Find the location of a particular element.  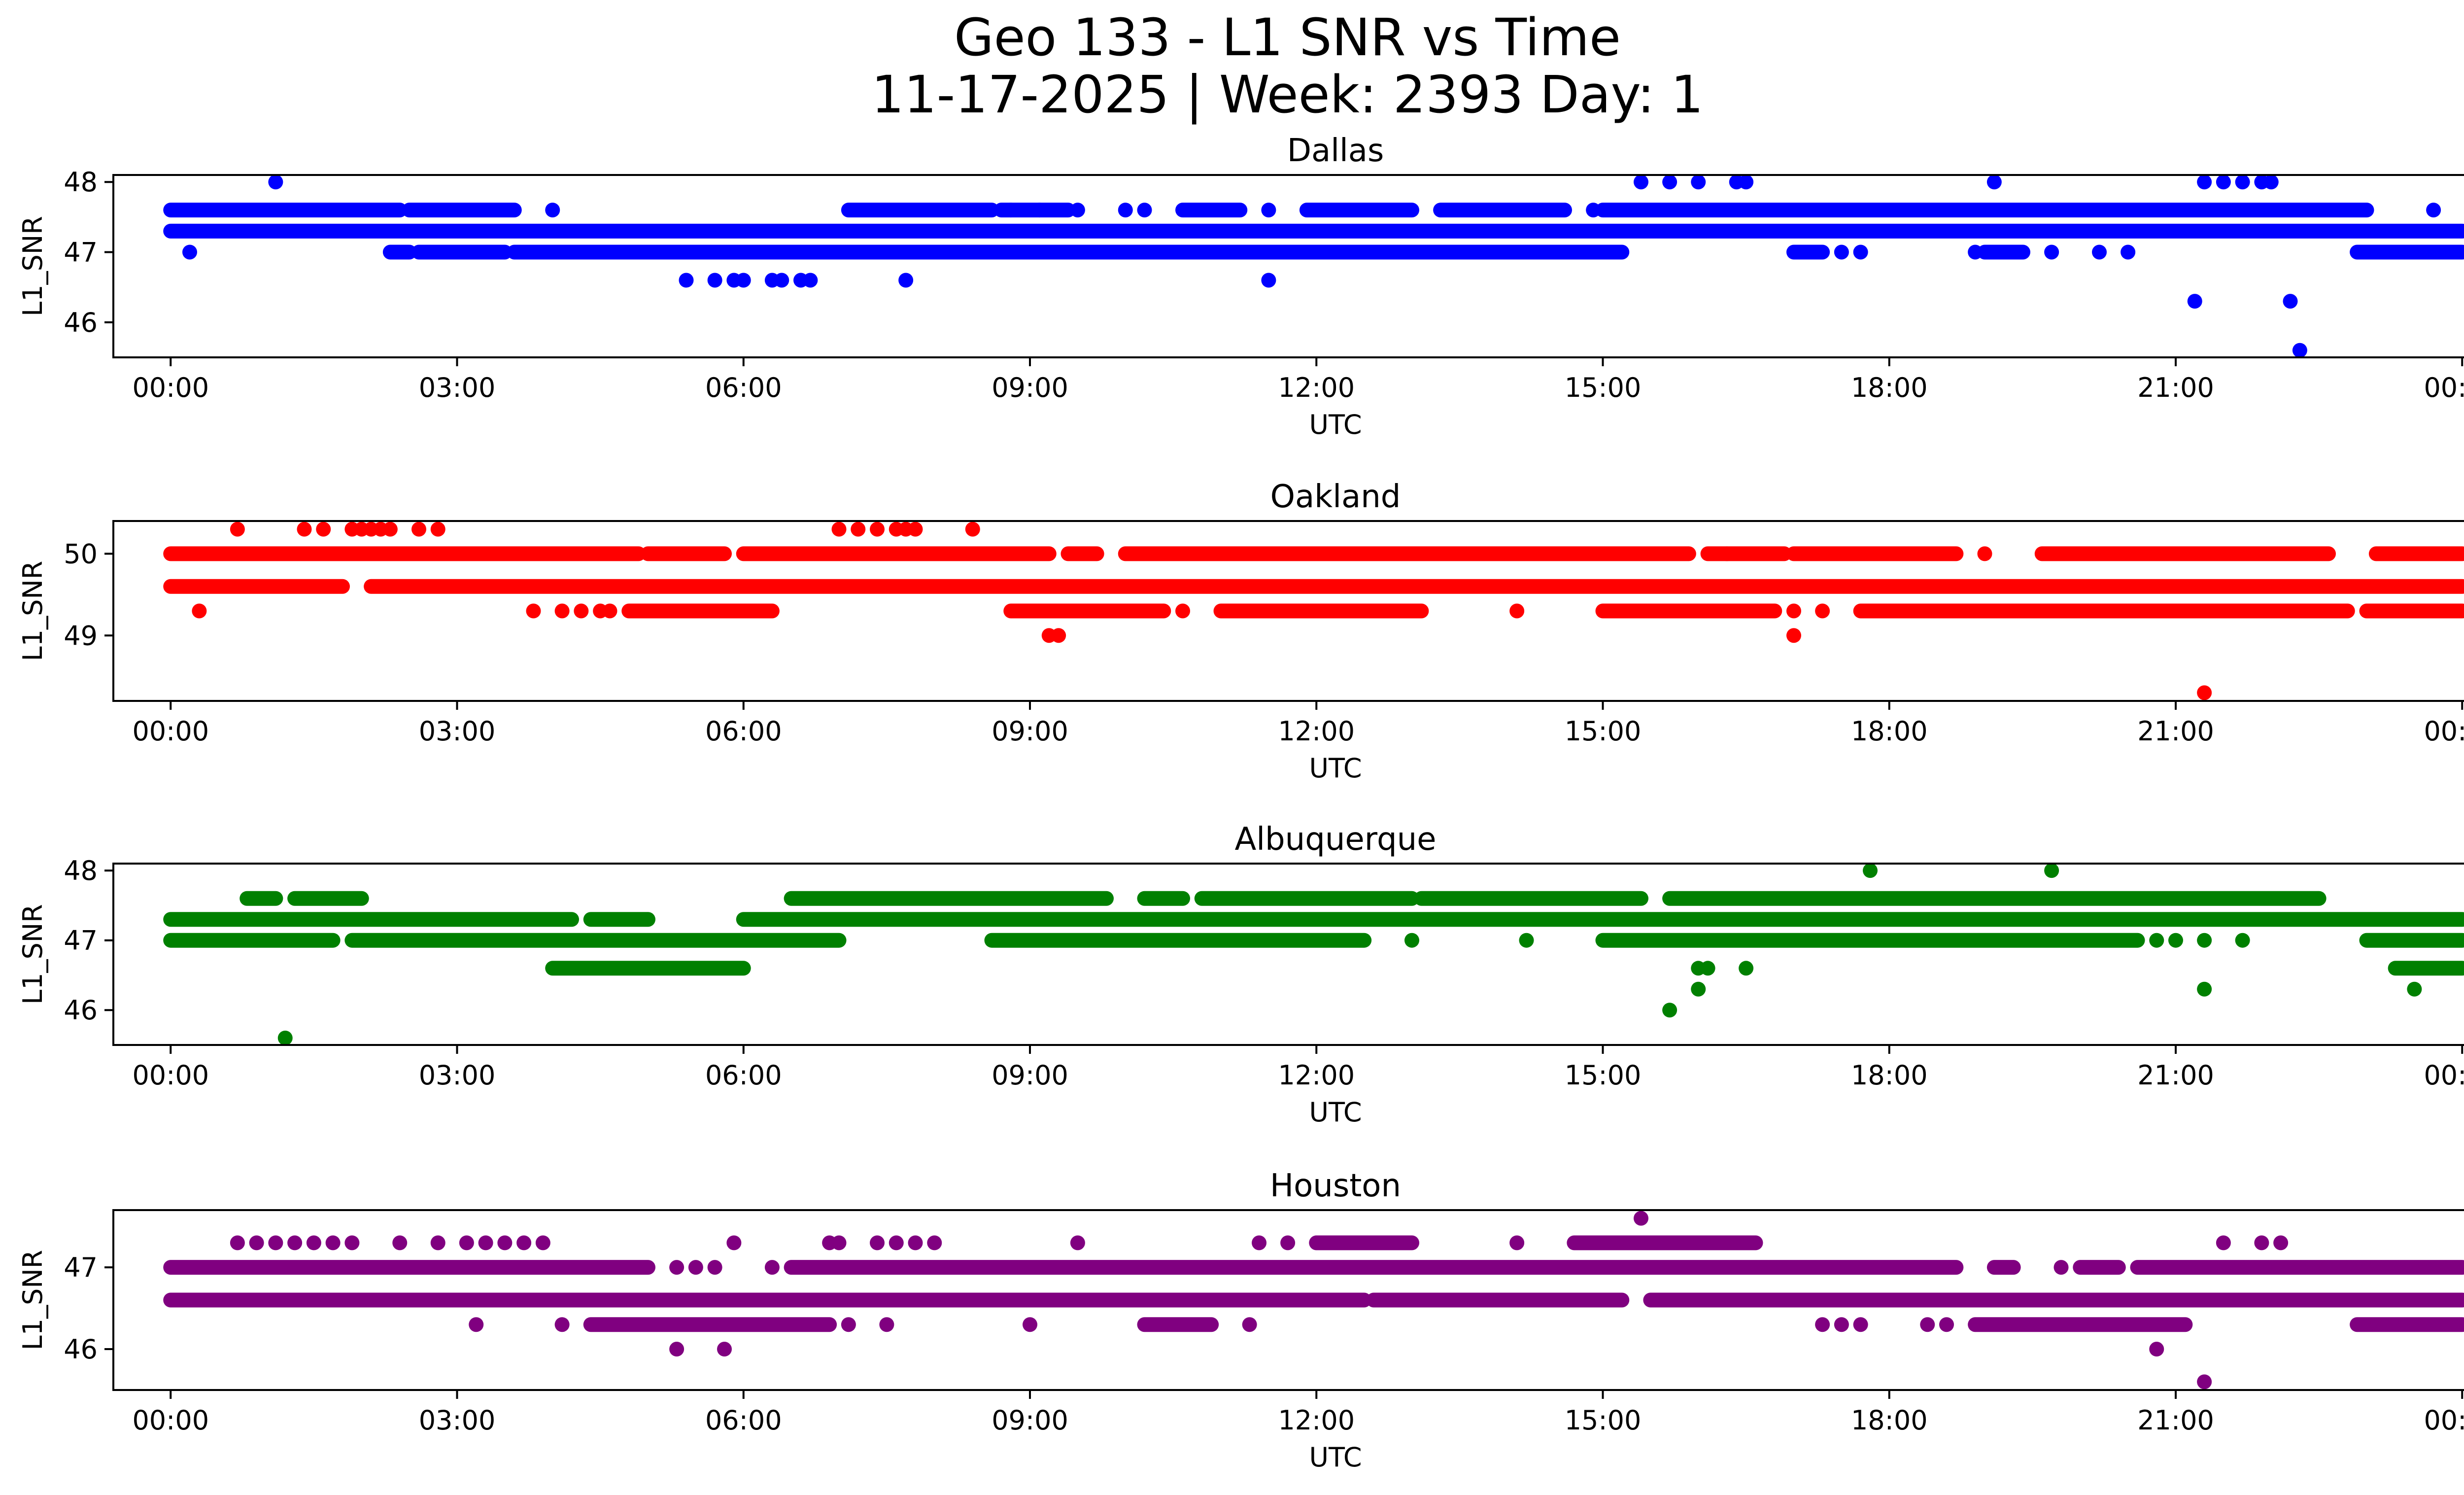

y-tick-label: 48 is located at coordinates (81, 870).